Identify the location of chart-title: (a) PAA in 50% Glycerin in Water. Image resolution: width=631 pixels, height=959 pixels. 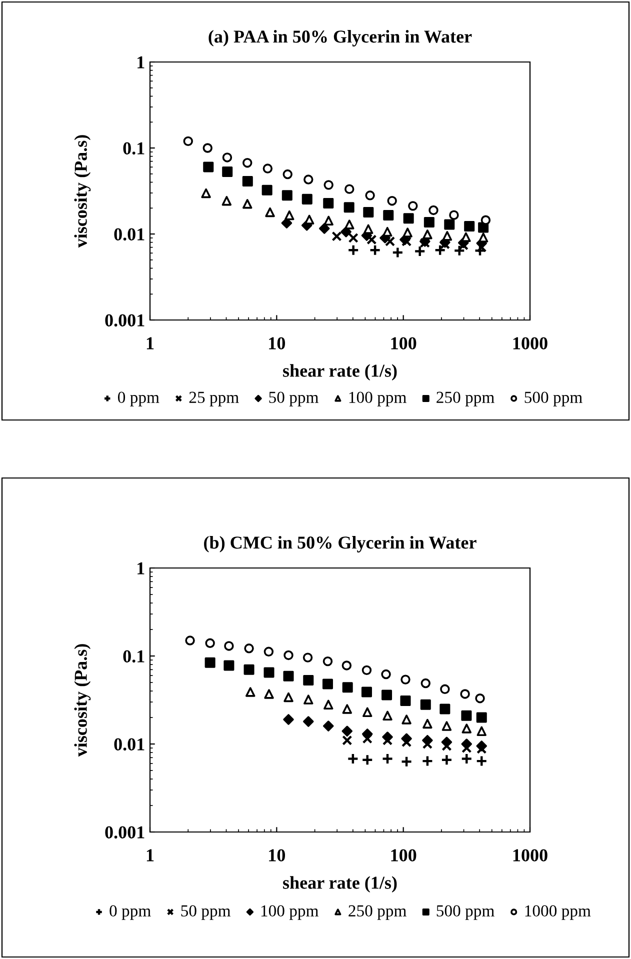
(340, 38).